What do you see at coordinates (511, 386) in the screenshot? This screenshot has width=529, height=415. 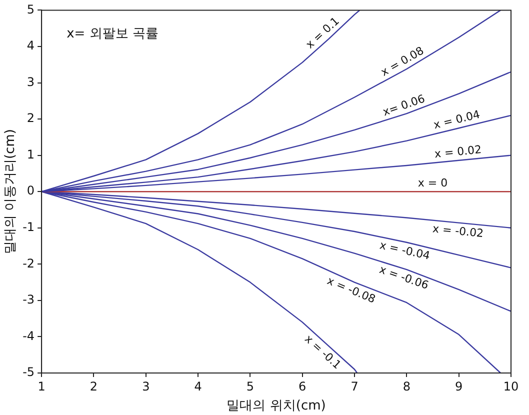 I see `x-tick-label: 10` at bounding box center [511, 386].